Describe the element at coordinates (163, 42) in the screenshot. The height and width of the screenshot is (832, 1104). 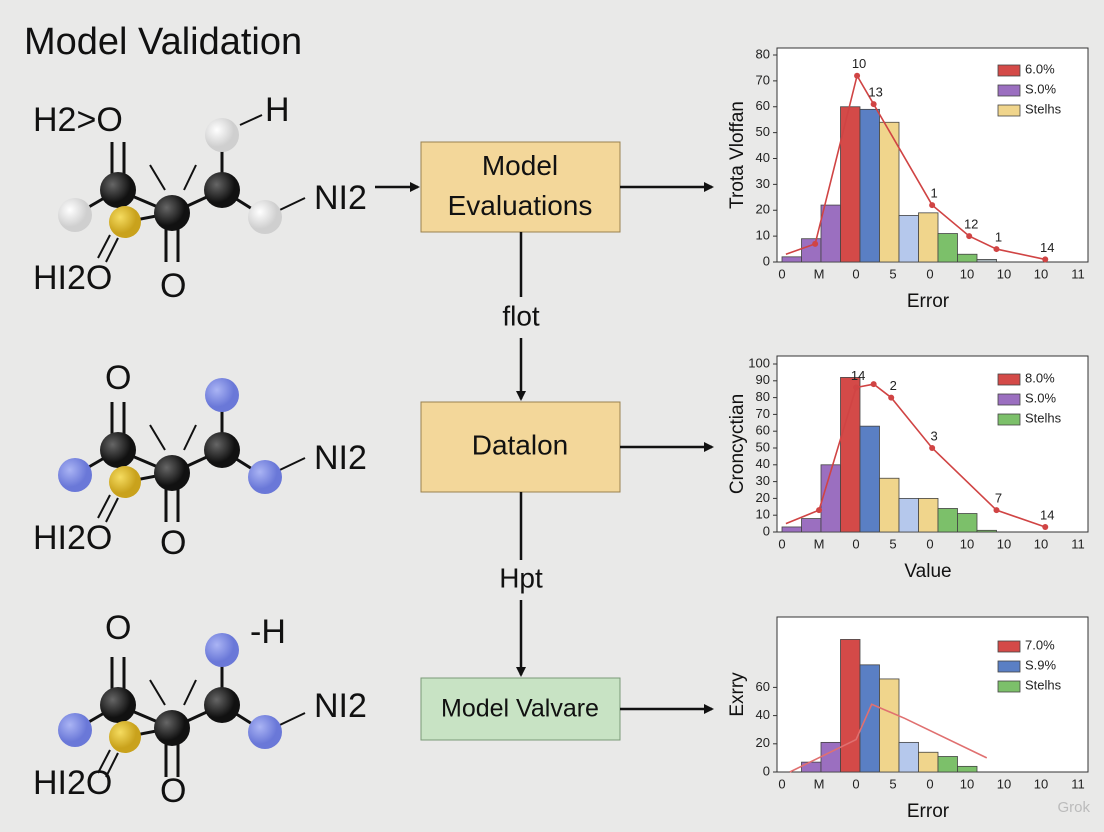
I see `title: Model Validation` at that location.